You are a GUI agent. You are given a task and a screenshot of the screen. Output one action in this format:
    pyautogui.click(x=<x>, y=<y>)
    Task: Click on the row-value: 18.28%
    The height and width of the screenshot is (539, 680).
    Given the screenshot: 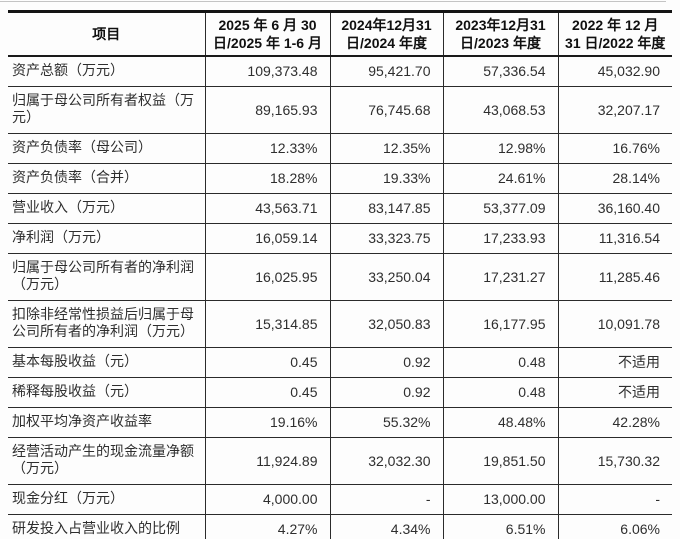 What is the action you would take?
    pyautogui.click(x=267, y=178)
    